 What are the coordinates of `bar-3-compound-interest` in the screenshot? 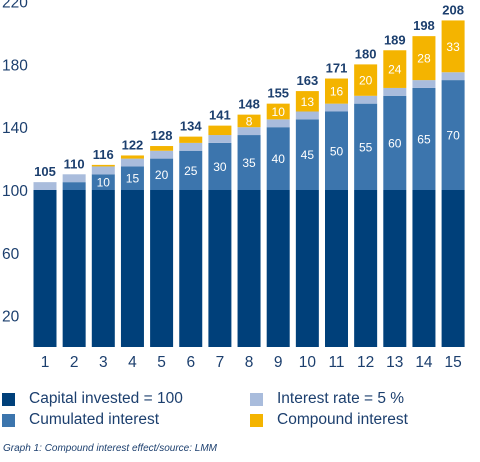 It's located at (103, 165).